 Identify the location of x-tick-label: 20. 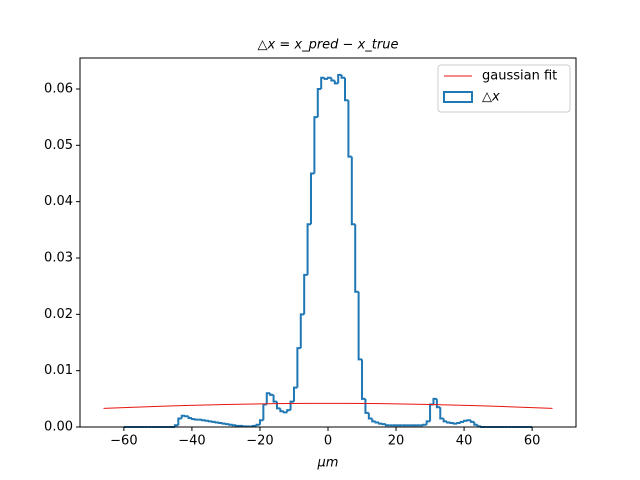
(396, 441).